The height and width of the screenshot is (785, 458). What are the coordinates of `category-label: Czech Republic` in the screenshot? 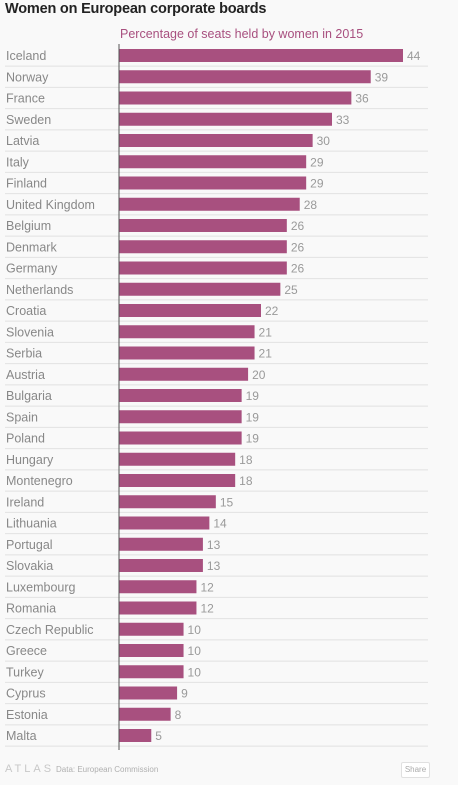 It's located at (50, 630).